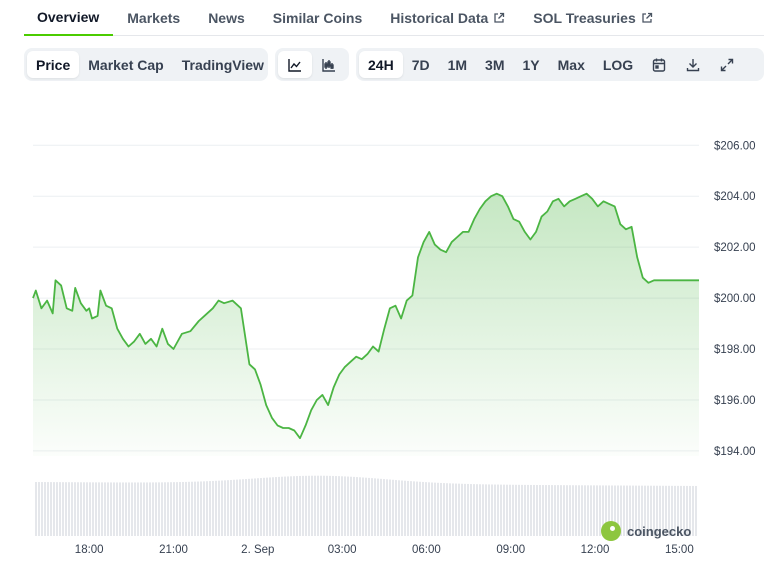  Describe the element at coordinates (447, 18) in the screenshot. I see `tab-historical-data: Historical Data` at that location.